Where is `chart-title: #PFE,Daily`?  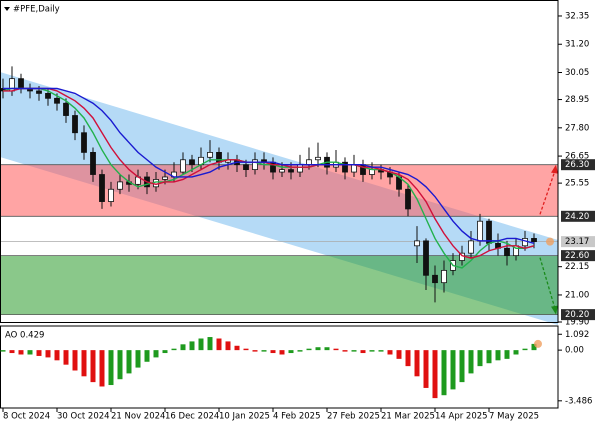 chart-title: #PFE,Daily is located at coordinates (36, 10).